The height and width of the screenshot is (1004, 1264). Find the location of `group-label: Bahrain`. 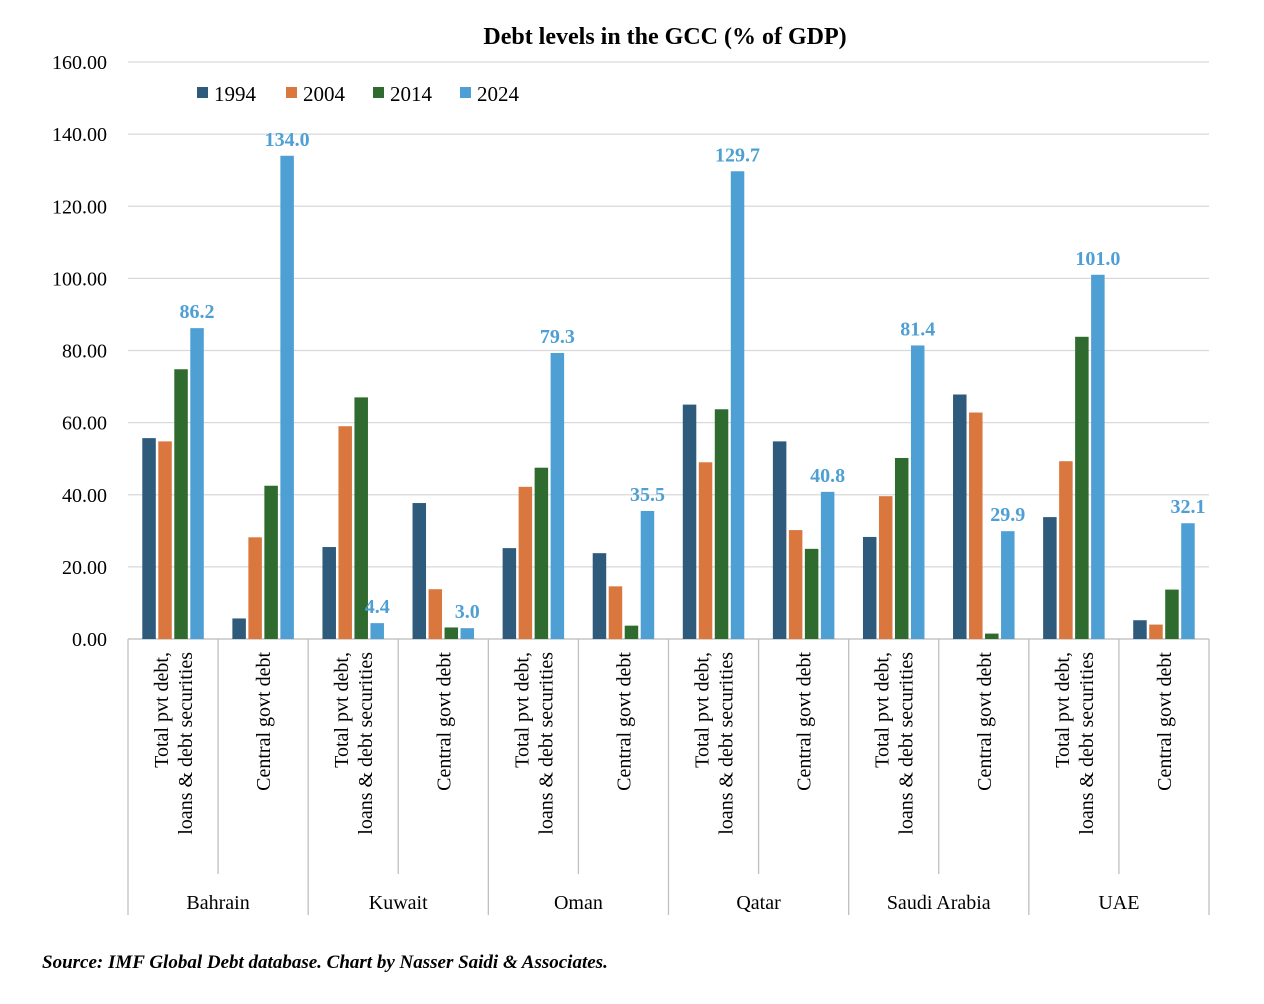

group-label: Bahrain is located at coordinates (217, 903).